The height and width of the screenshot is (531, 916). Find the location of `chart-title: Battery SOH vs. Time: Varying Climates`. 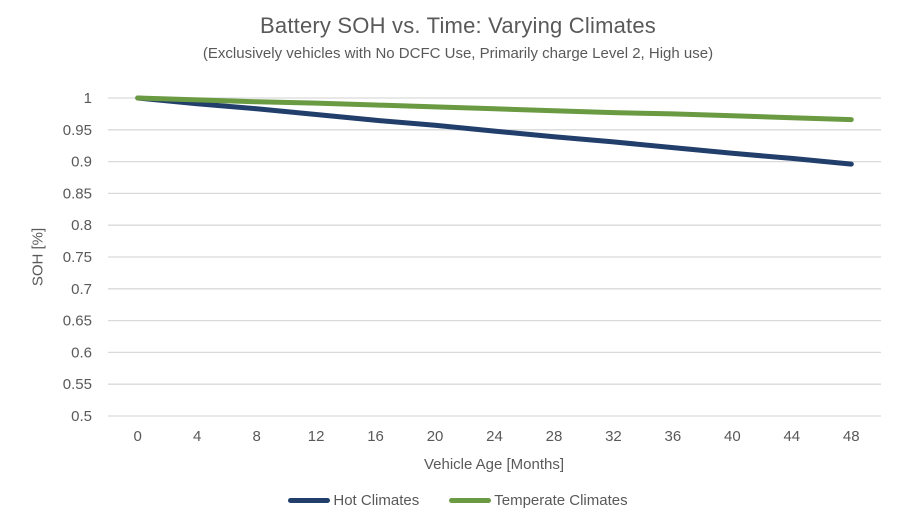

chart-title: Battery SOH vs. Time: Varying Climates is located at coordinates (458, 25).